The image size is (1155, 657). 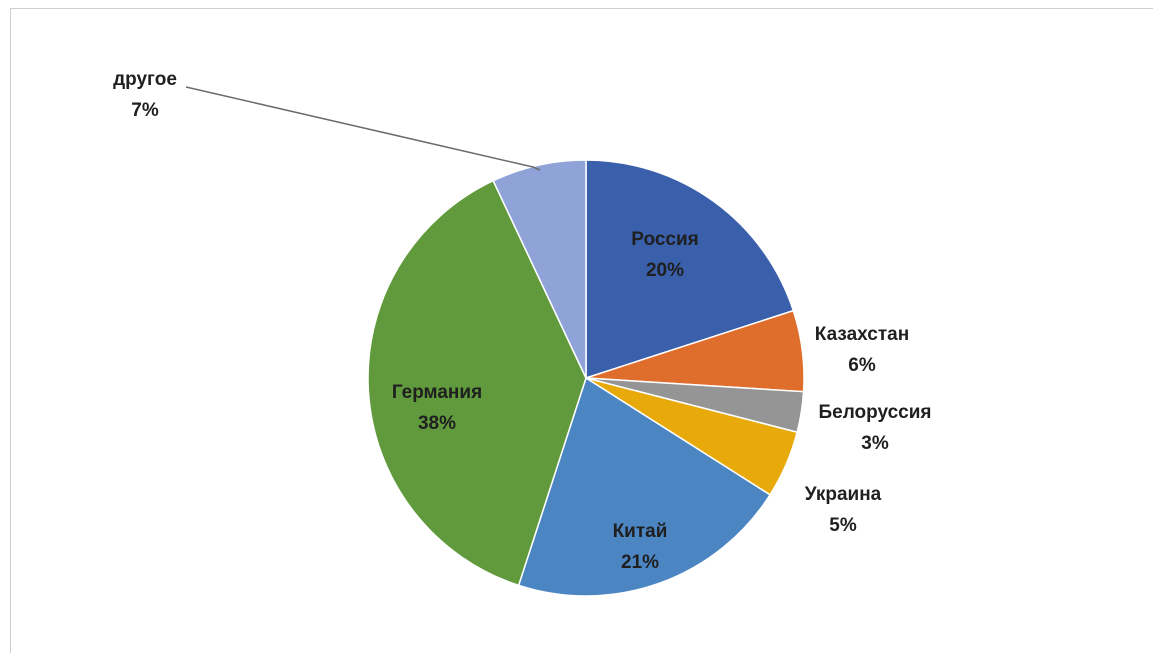 What do you see at coordinates (640, 531) in the screenshot?
I see `slice-label-4: Китай` at bounding box center [640, 531].